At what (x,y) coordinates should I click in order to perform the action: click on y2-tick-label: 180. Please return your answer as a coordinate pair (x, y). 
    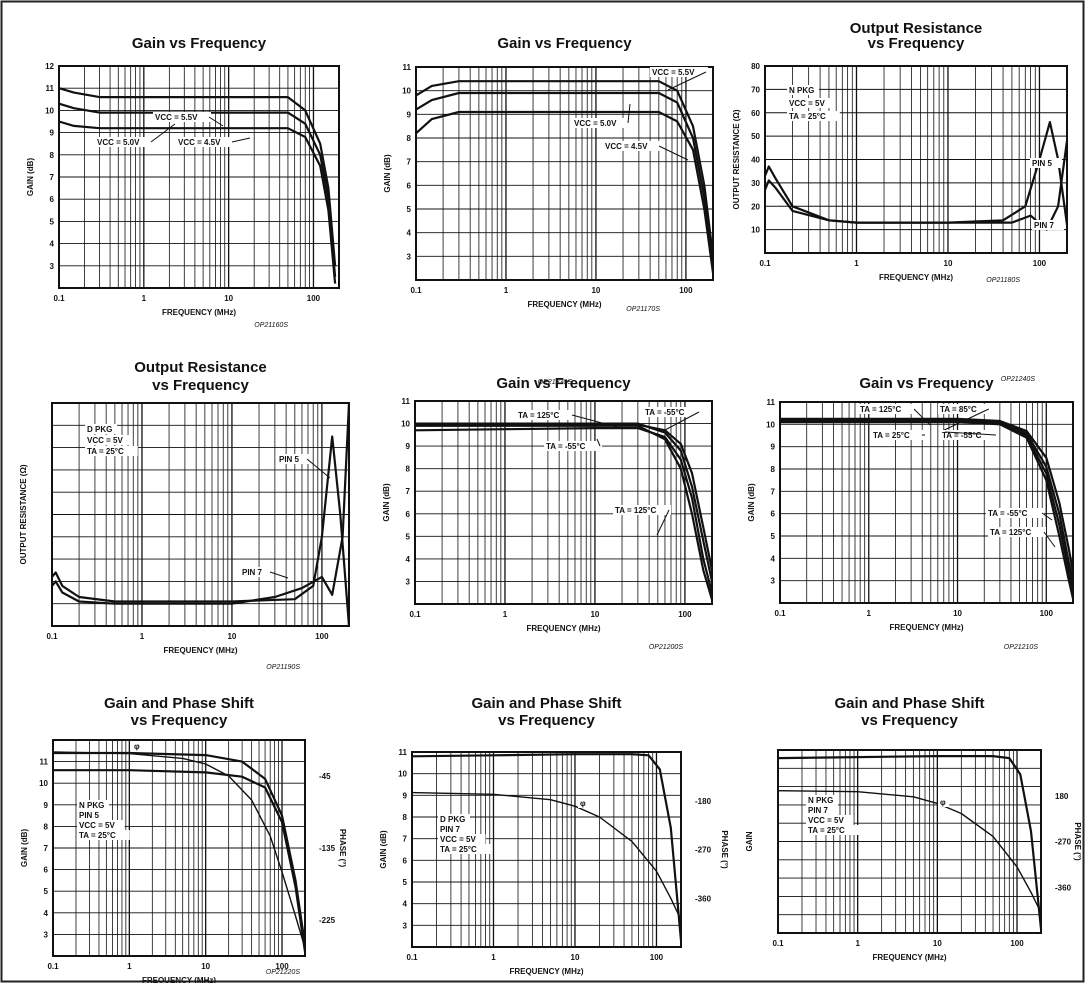
    Looking at the image, I should click on (1062, 796).